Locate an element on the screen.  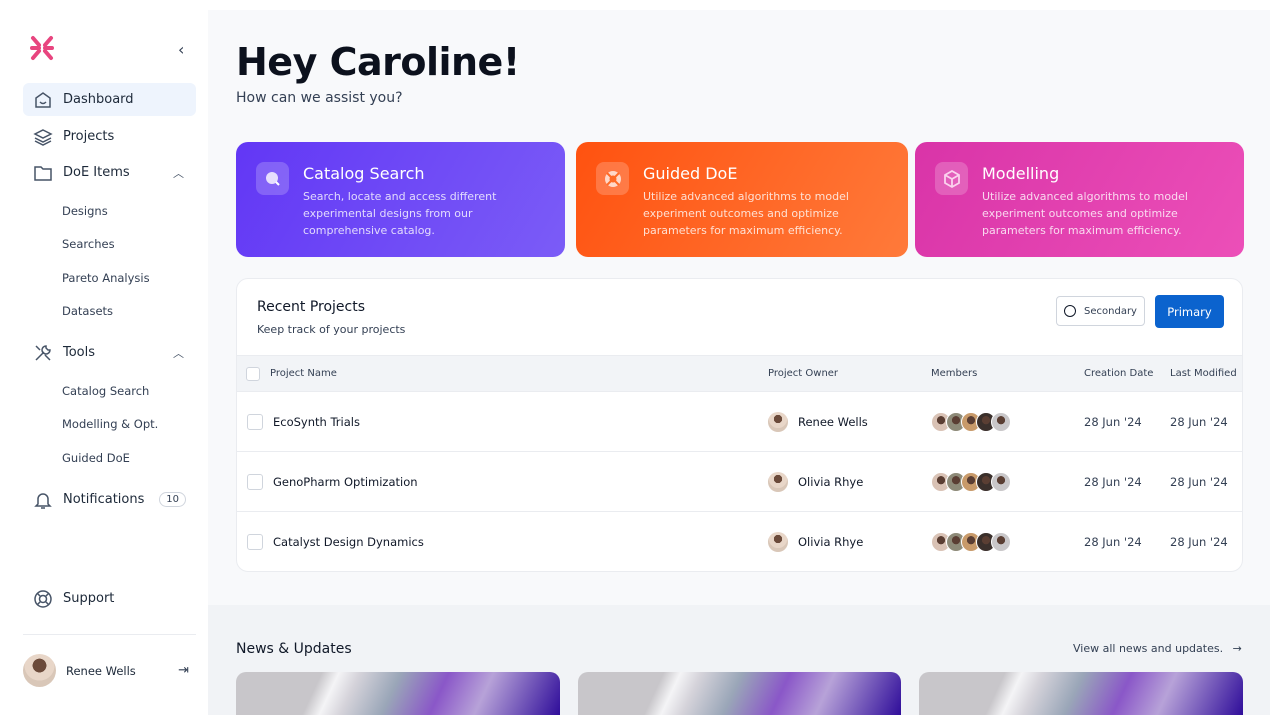
sidebar-item-doe-items: DoE Items ︿ is located at coordinates (109, 172).